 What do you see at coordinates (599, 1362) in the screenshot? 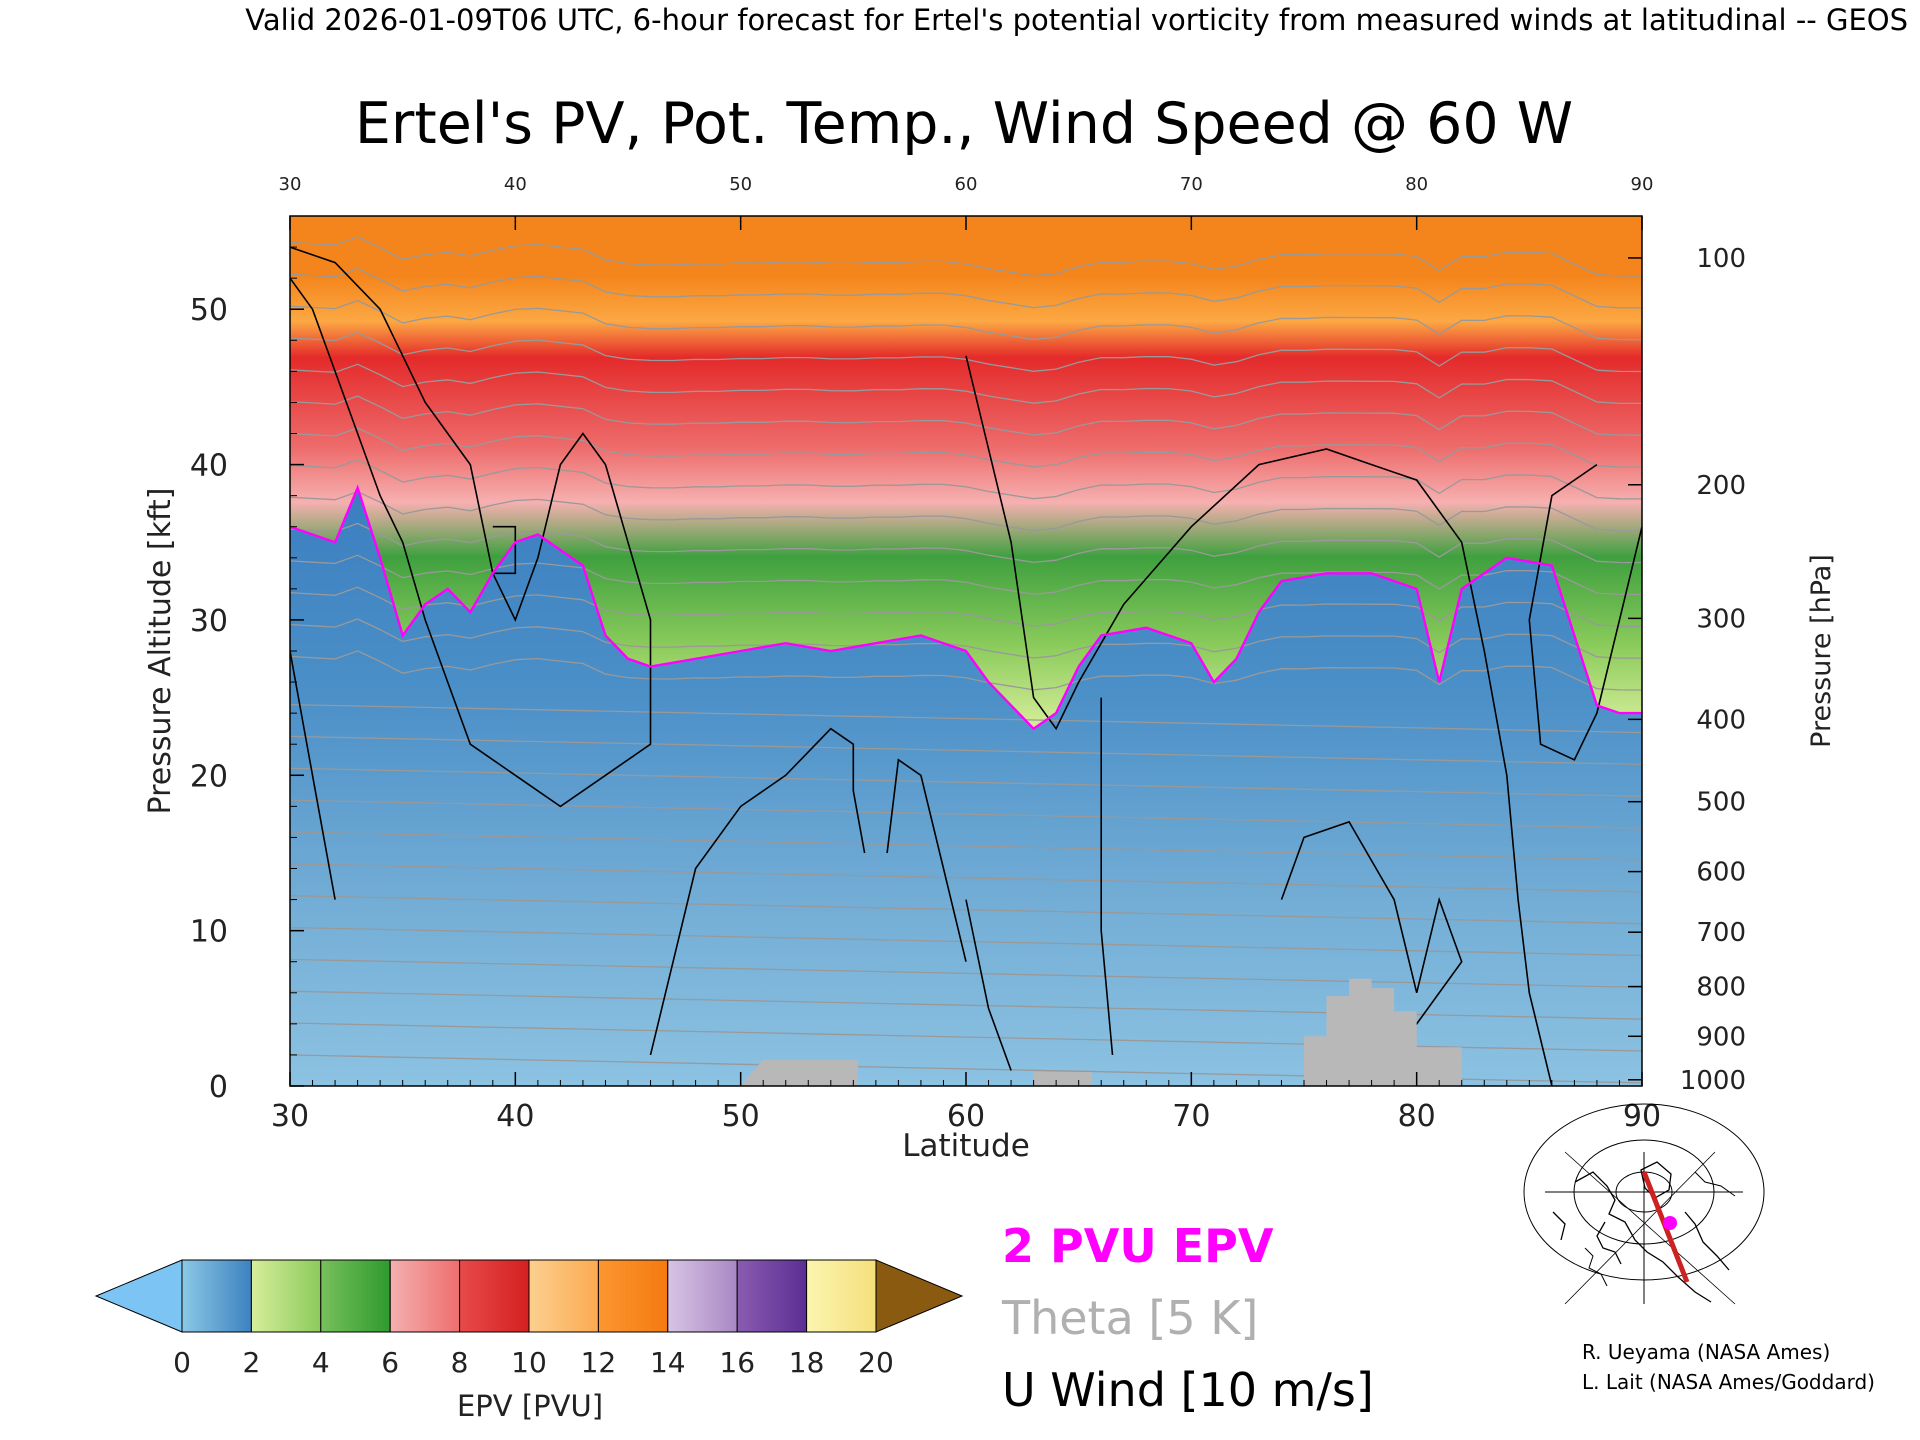
I see `colorbar-tick-label: 12` at bounding box center [599, 1362].